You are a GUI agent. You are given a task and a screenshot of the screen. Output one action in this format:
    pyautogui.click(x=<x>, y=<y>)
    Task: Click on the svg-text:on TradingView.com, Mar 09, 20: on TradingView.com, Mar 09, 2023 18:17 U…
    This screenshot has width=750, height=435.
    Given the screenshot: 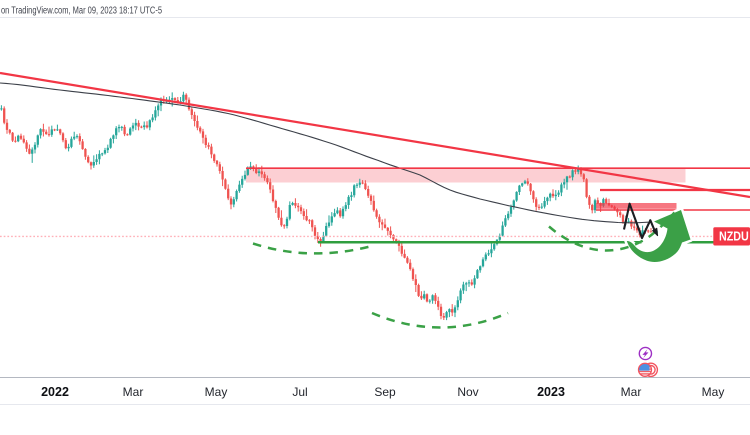 What is the action you would take?
    pyautogui.click(x=81, y=11)
    